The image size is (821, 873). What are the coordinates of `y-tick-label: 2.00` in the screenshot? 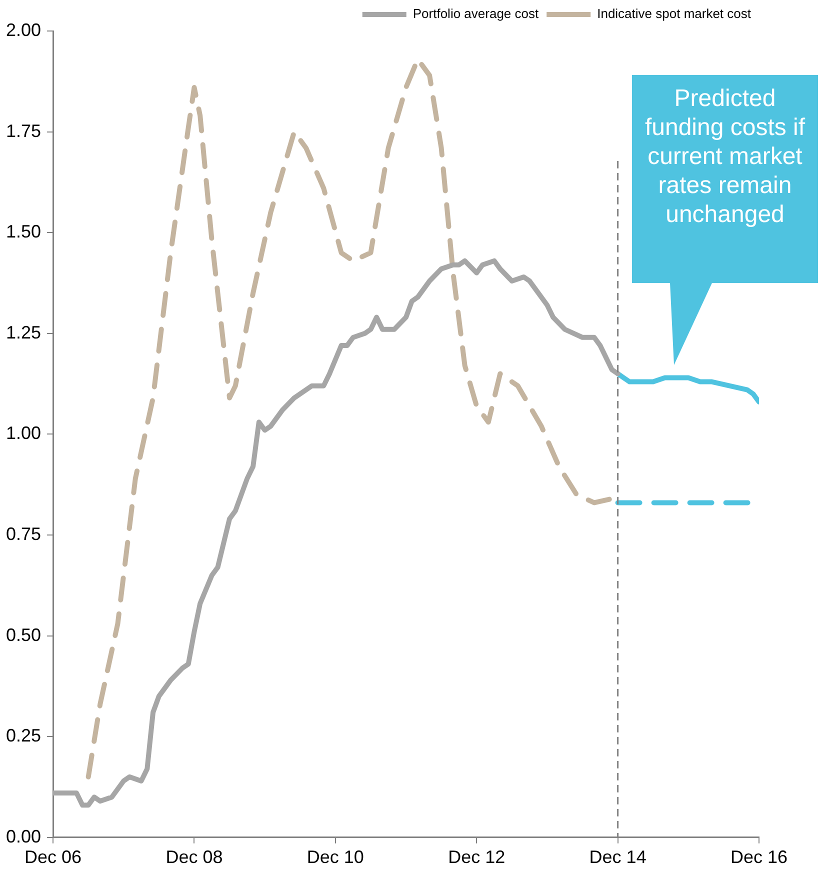 It's located at (24, 30).